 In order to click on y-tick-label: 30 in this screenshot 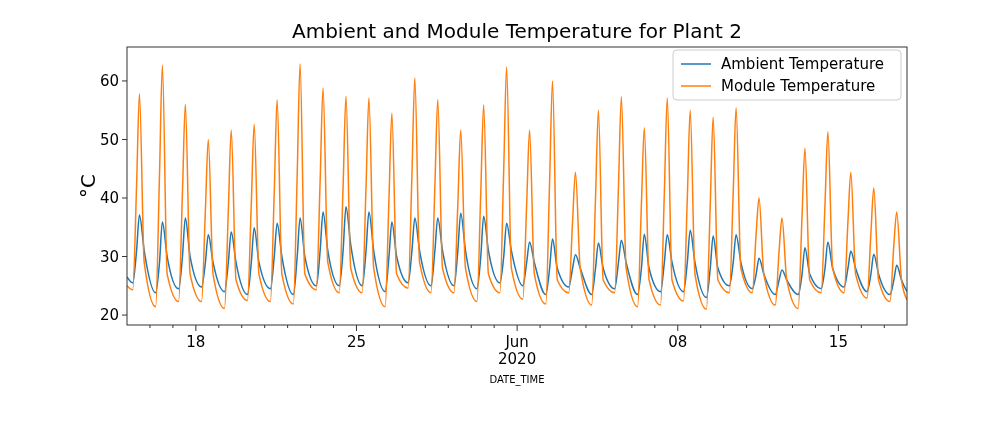, I will do `click(109, 256)`.